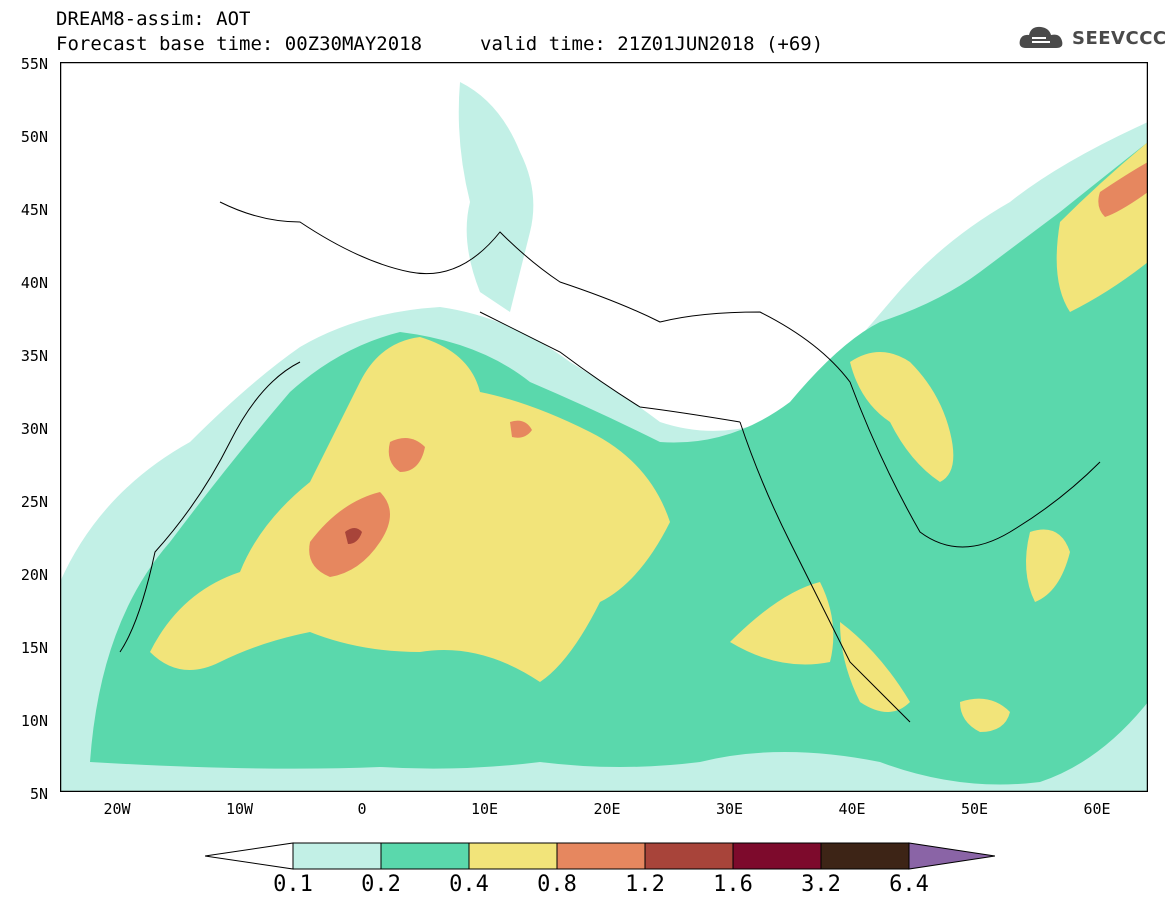  Describe the element at coordinates (1048, 565) in the screenshot. I see `aot-band-yellow-oman` at that location.